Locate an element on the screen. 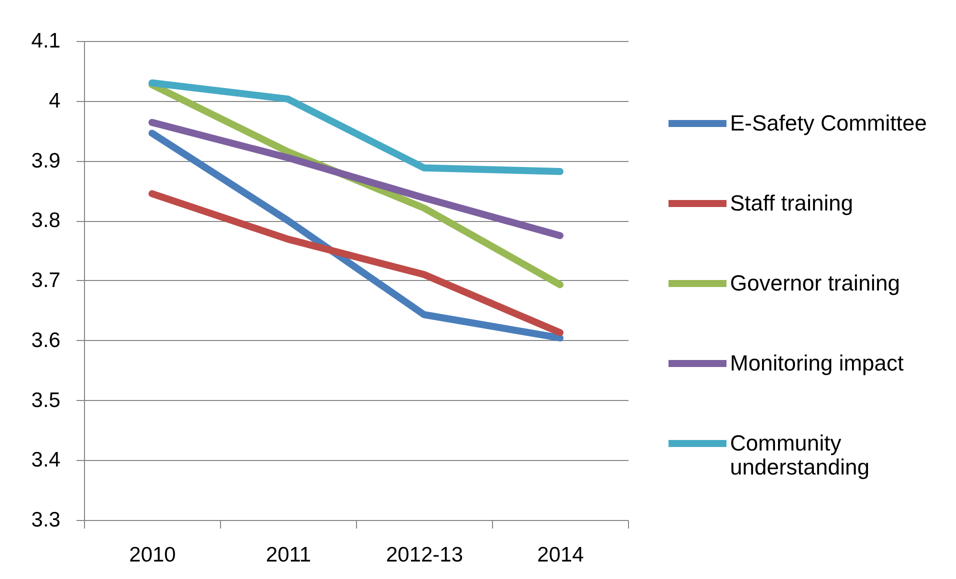 This screenshot has height=579, width=956. y-tick-label: 3.3 is located at coordinates (45, 520).